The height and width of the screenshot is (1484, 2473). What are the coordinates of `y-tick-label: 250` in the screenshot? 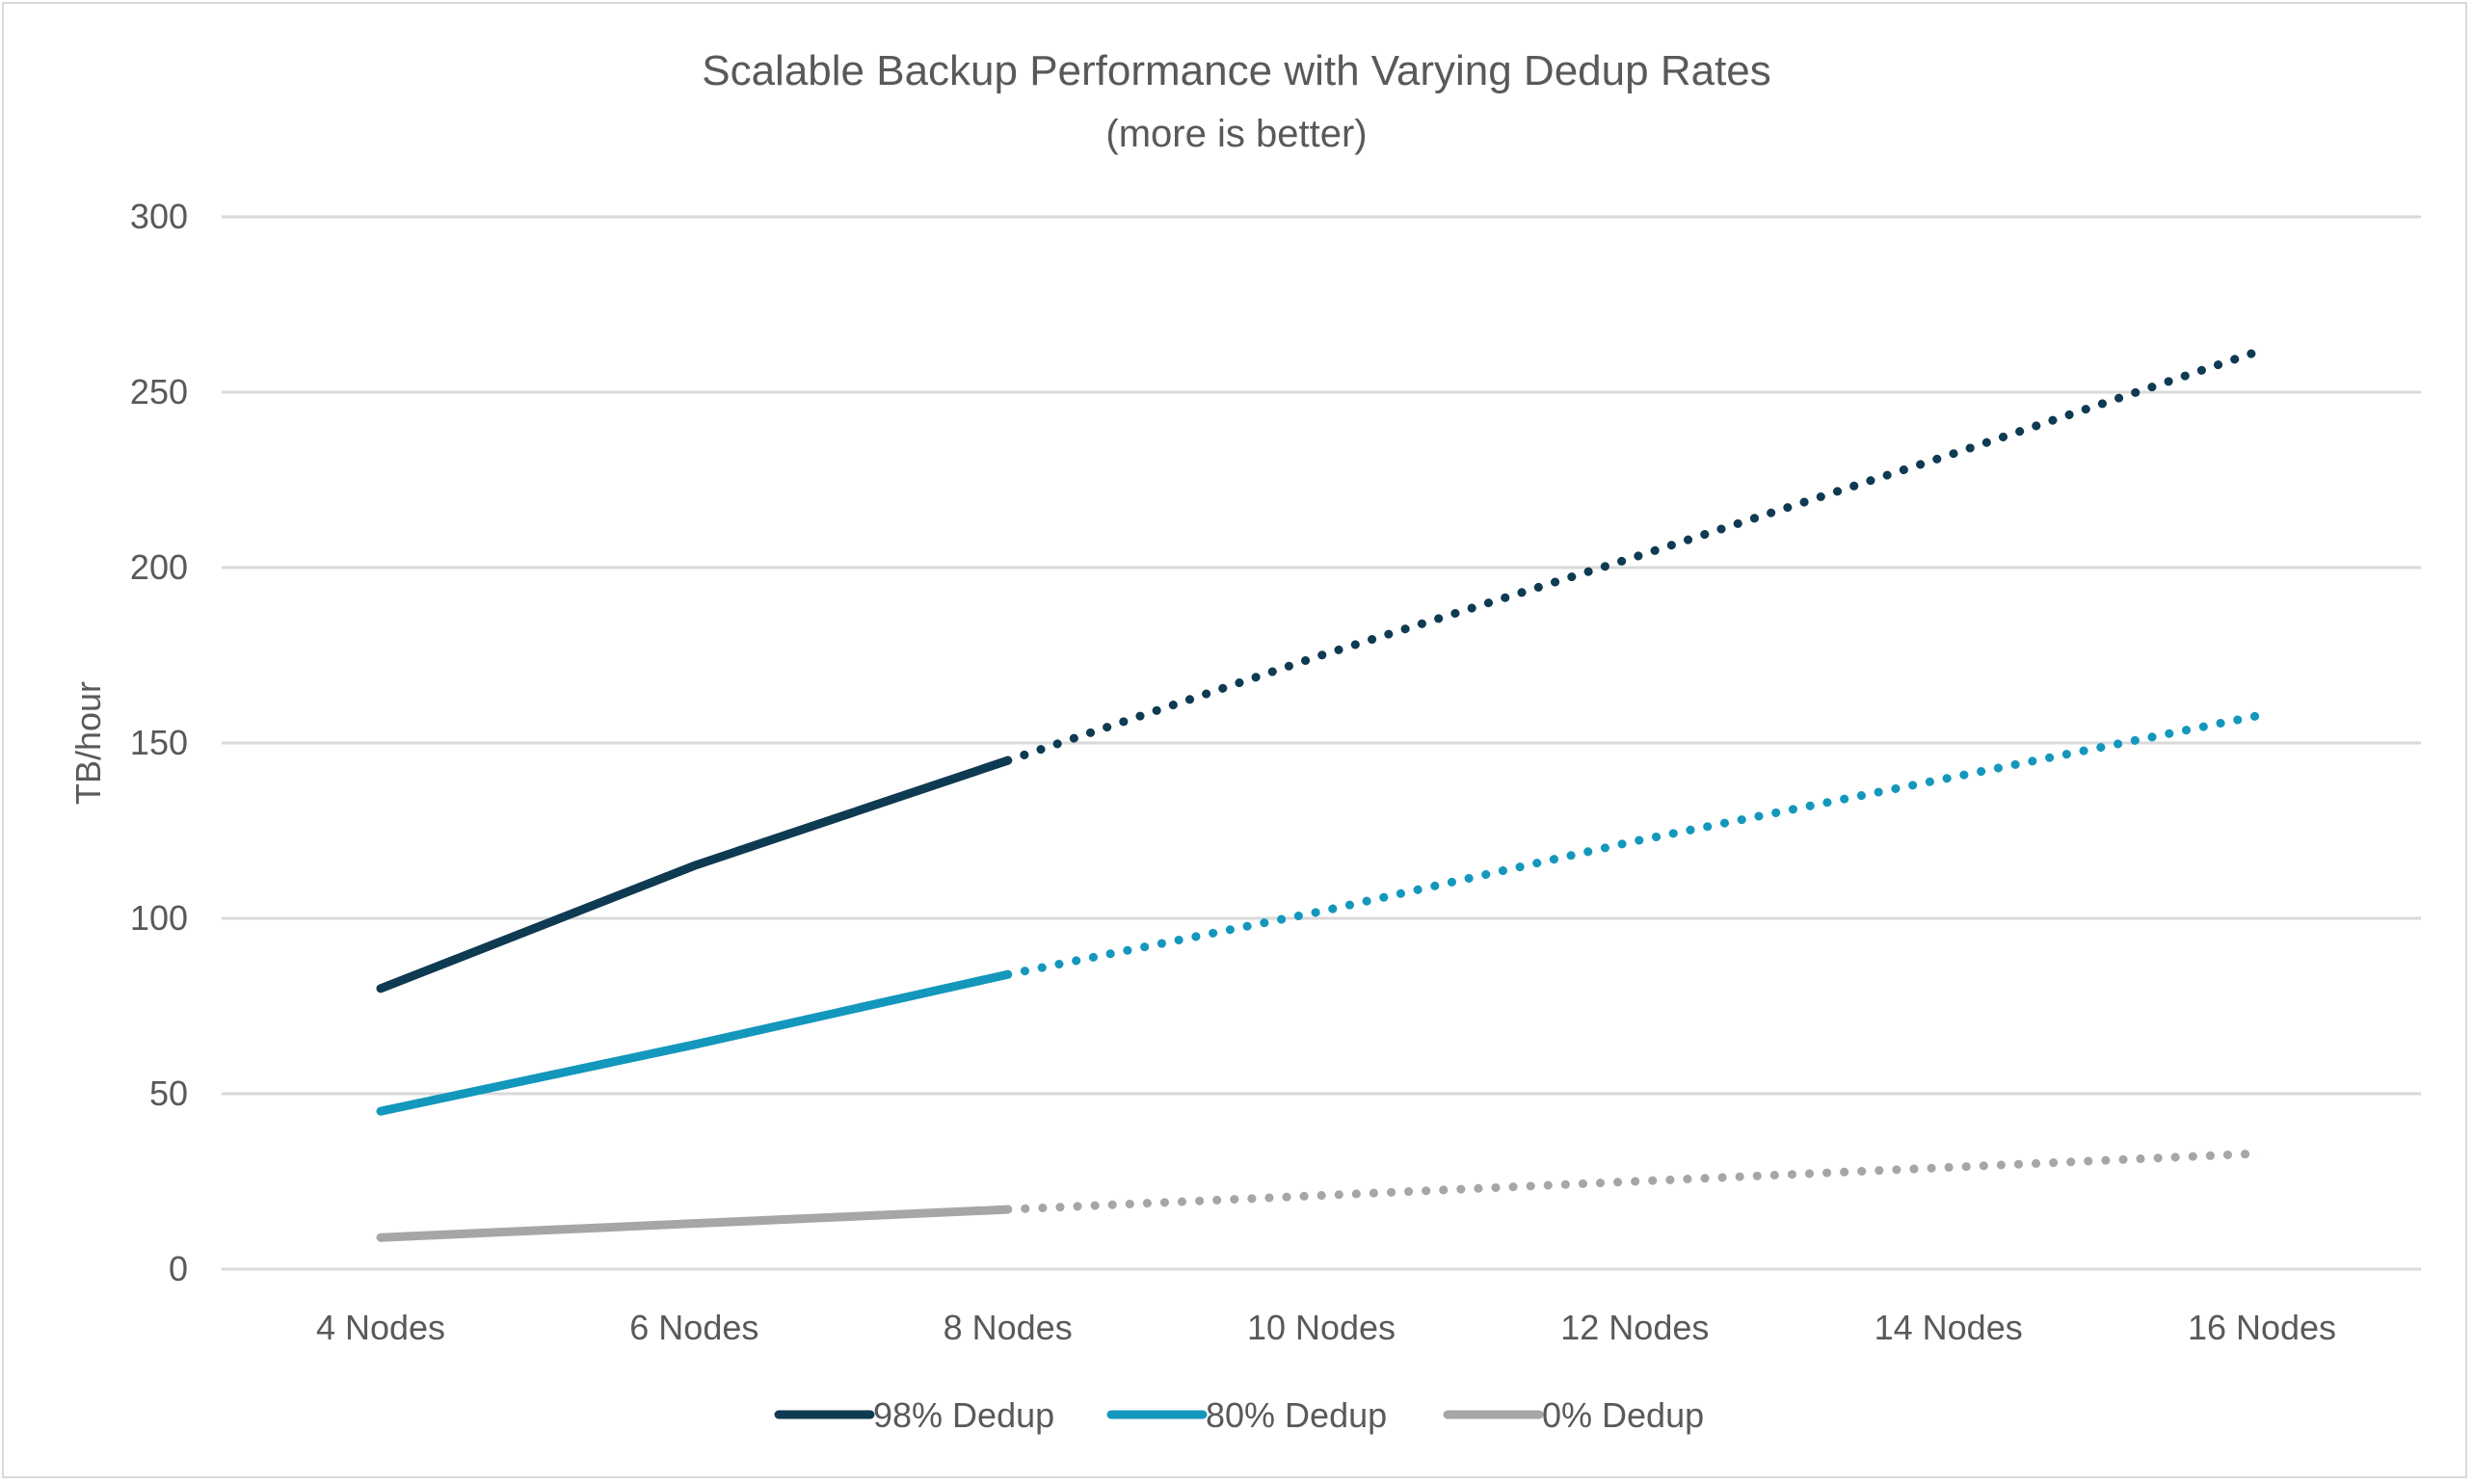 It's located at (159, 391).